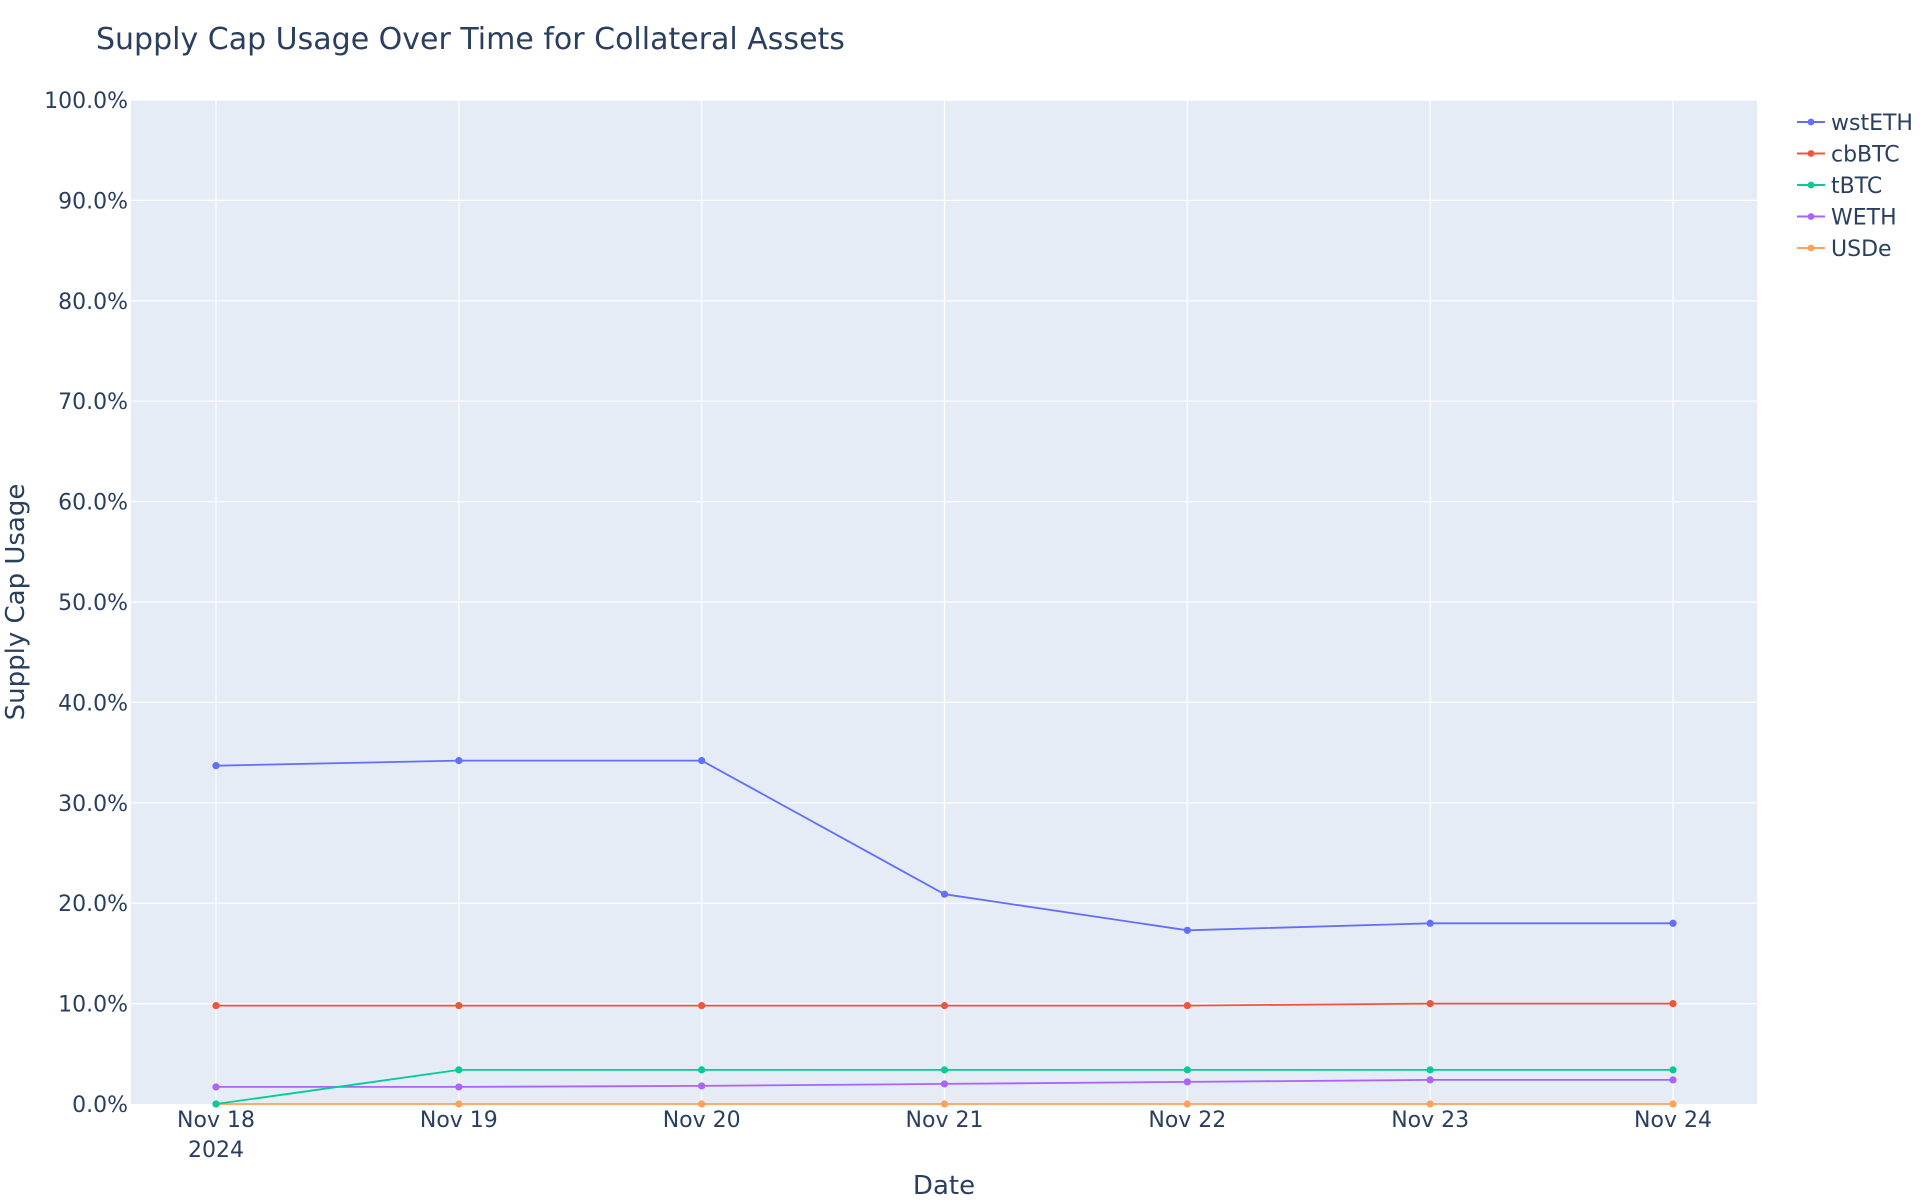 The height and width of the screenshot is (1200, 1920). I want to click on y-tick-label: 50.0%, so click(93, 603).